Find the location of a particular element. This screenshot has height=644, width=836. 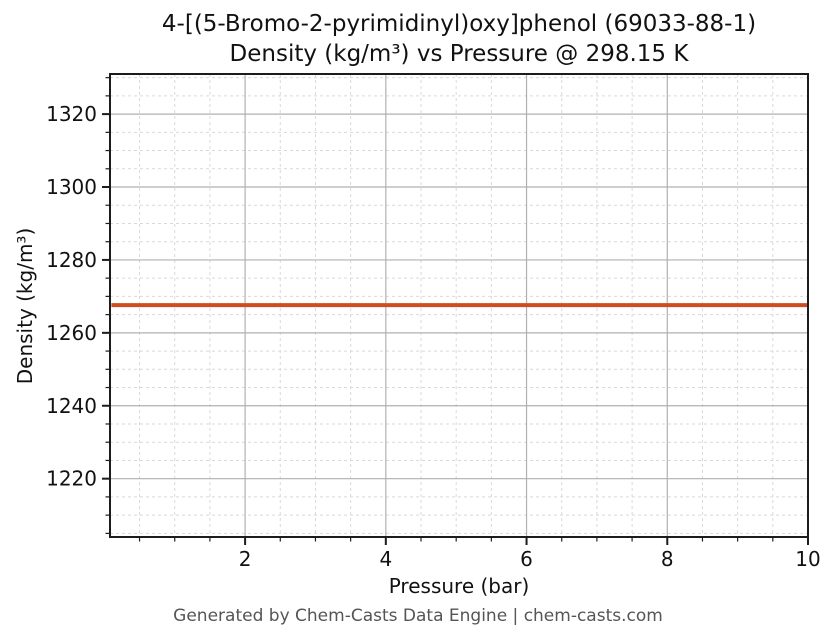

y-tick-label: 1220 is located at coordinates (71, 479).